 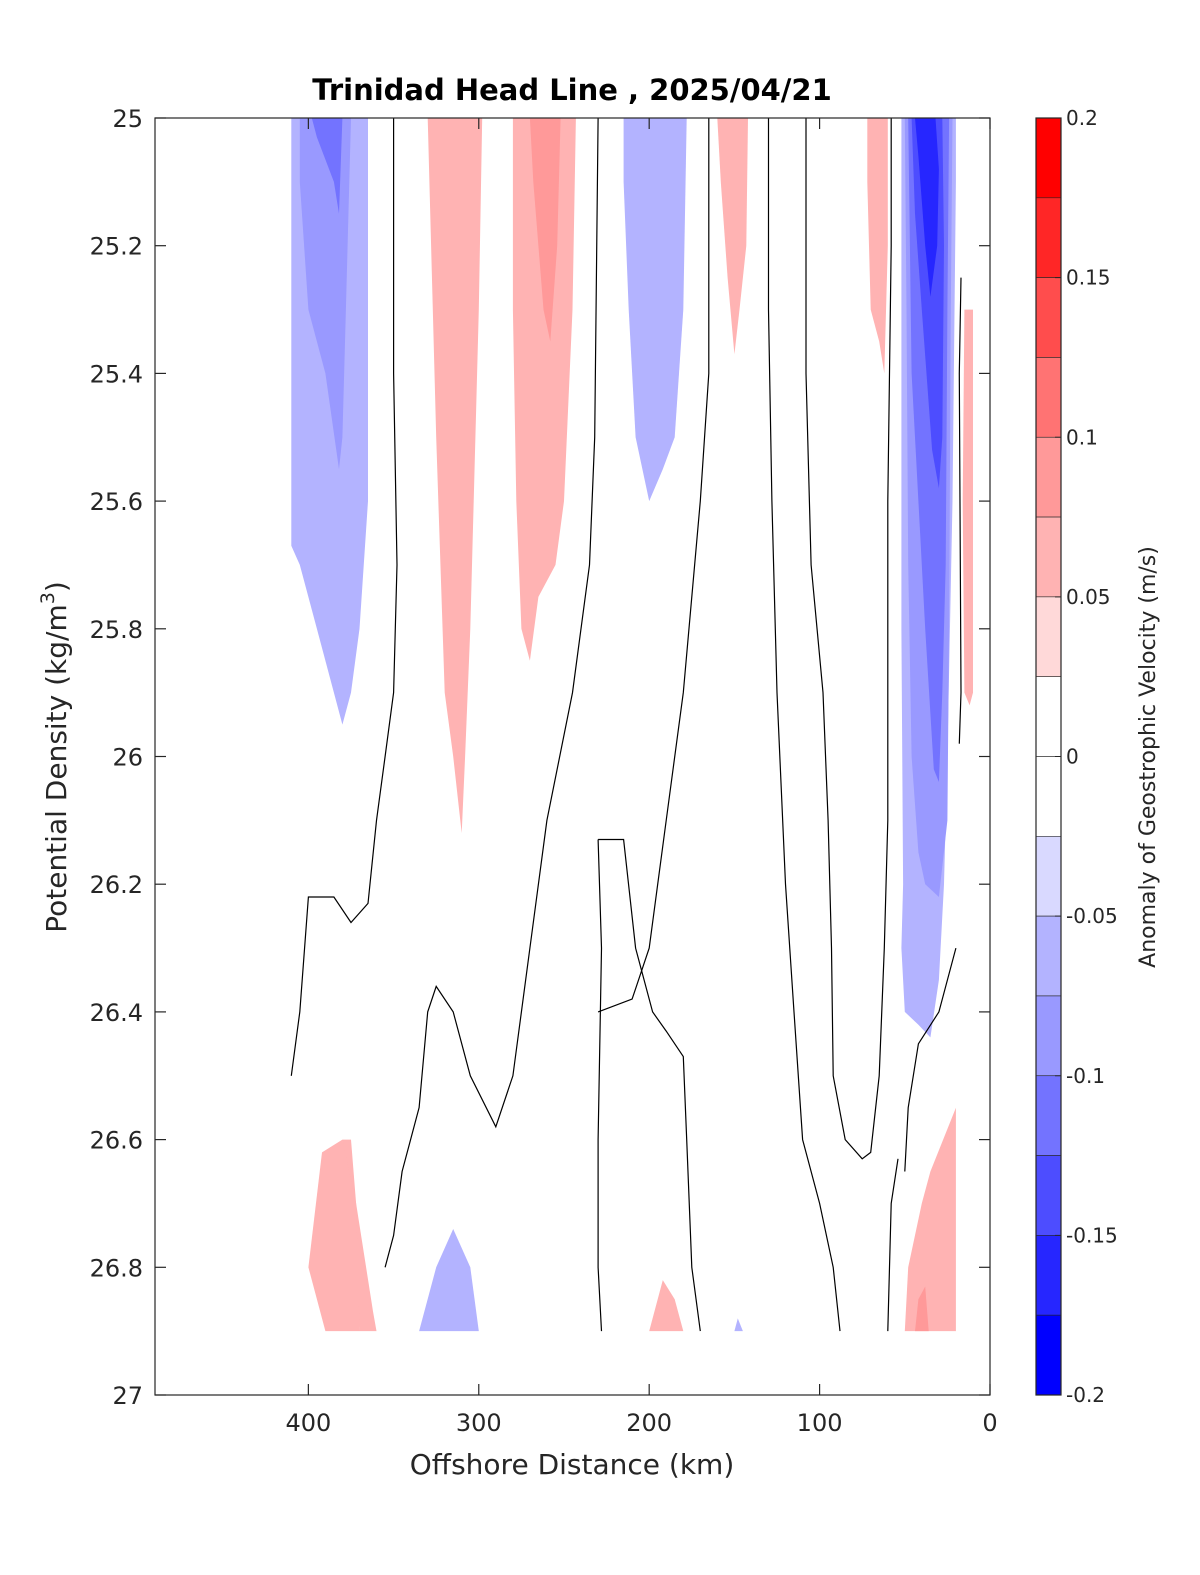 I want to click on colorbar-tick-label: 0.1, so click(x=1082, y=437).